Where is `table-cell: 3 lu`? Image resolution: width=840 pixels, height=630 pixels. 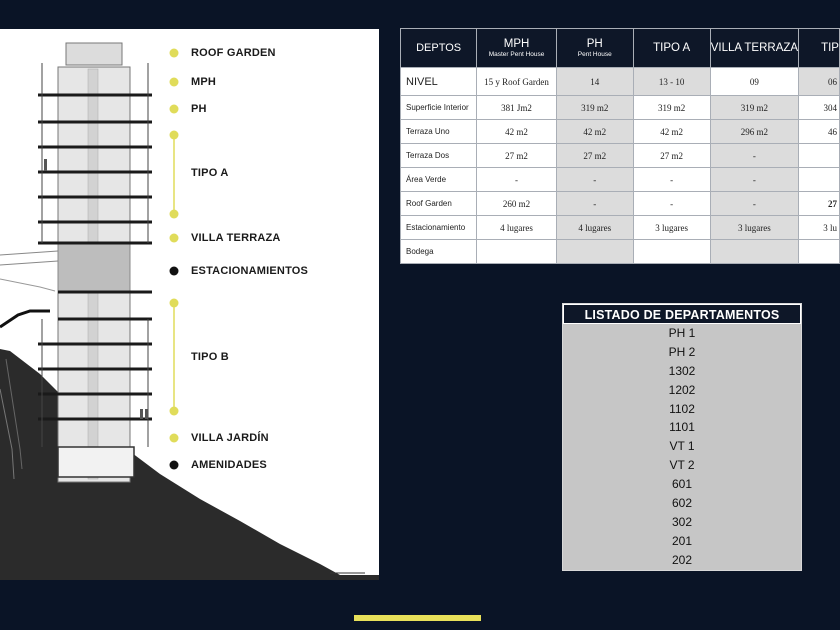
table-cell: 3 lu is located at coordinates (819, 227).